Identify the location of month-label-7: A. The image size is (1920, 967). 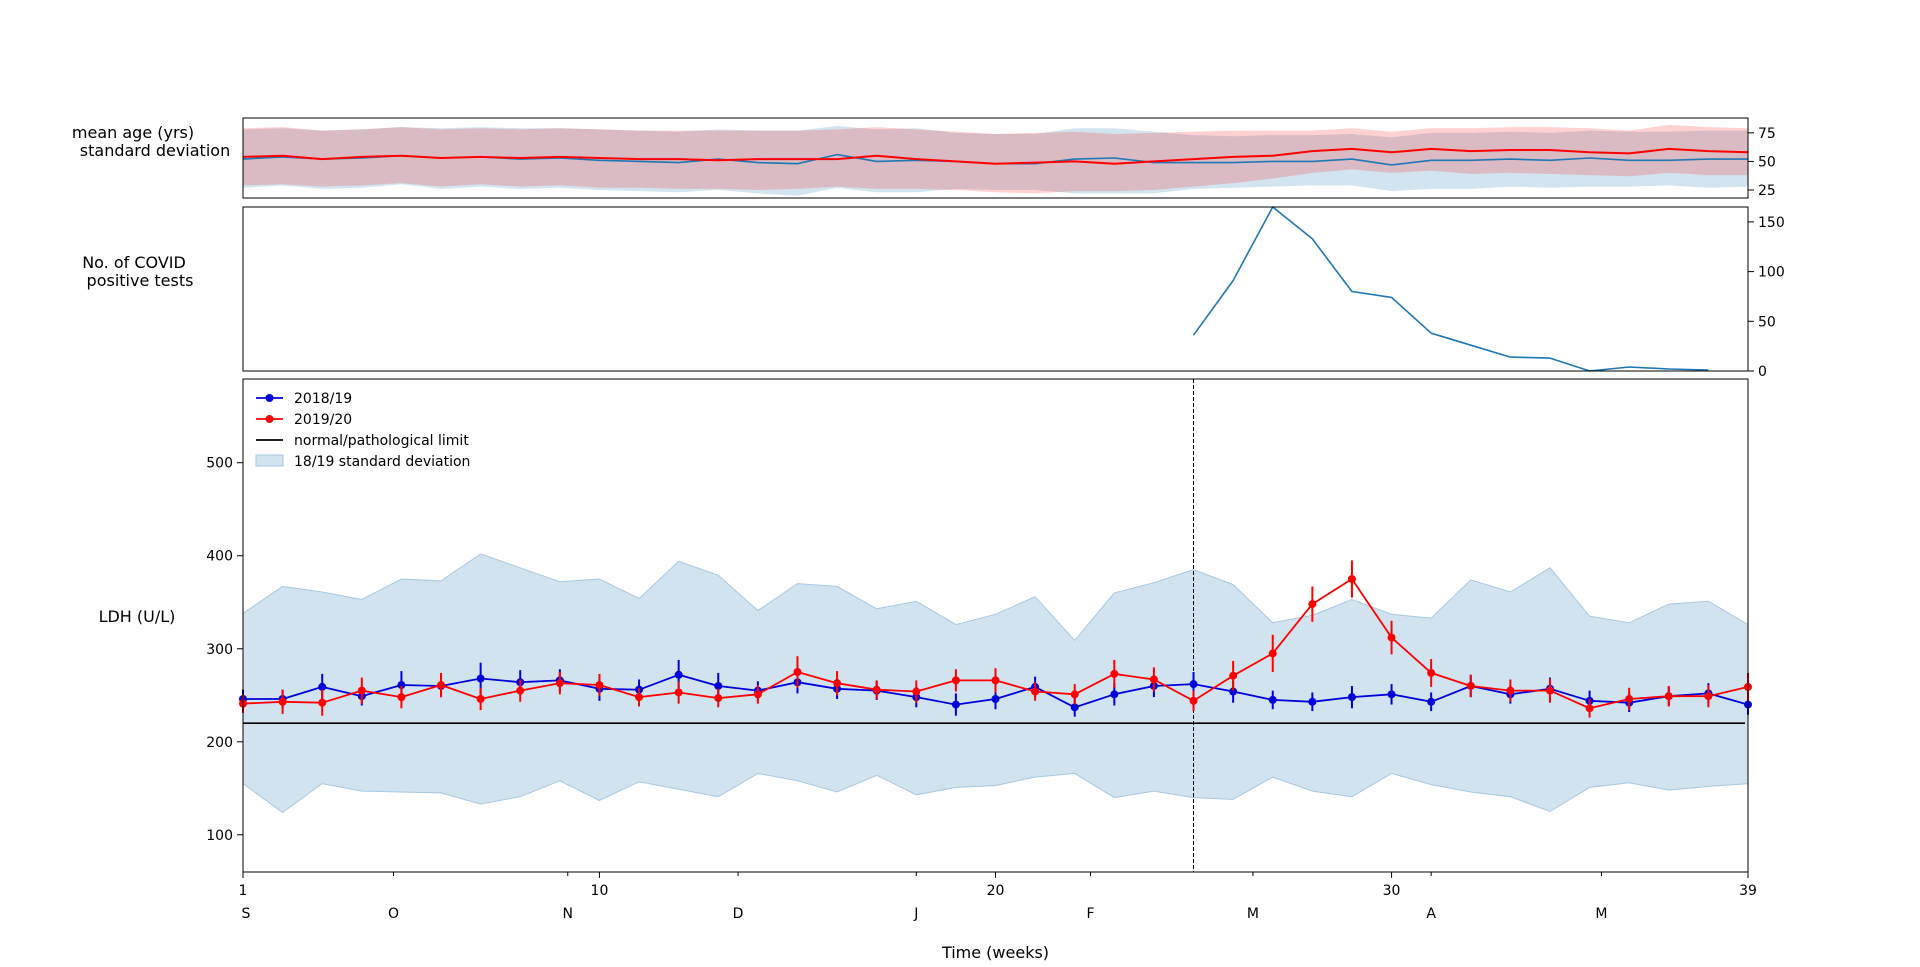
(1431, 914).